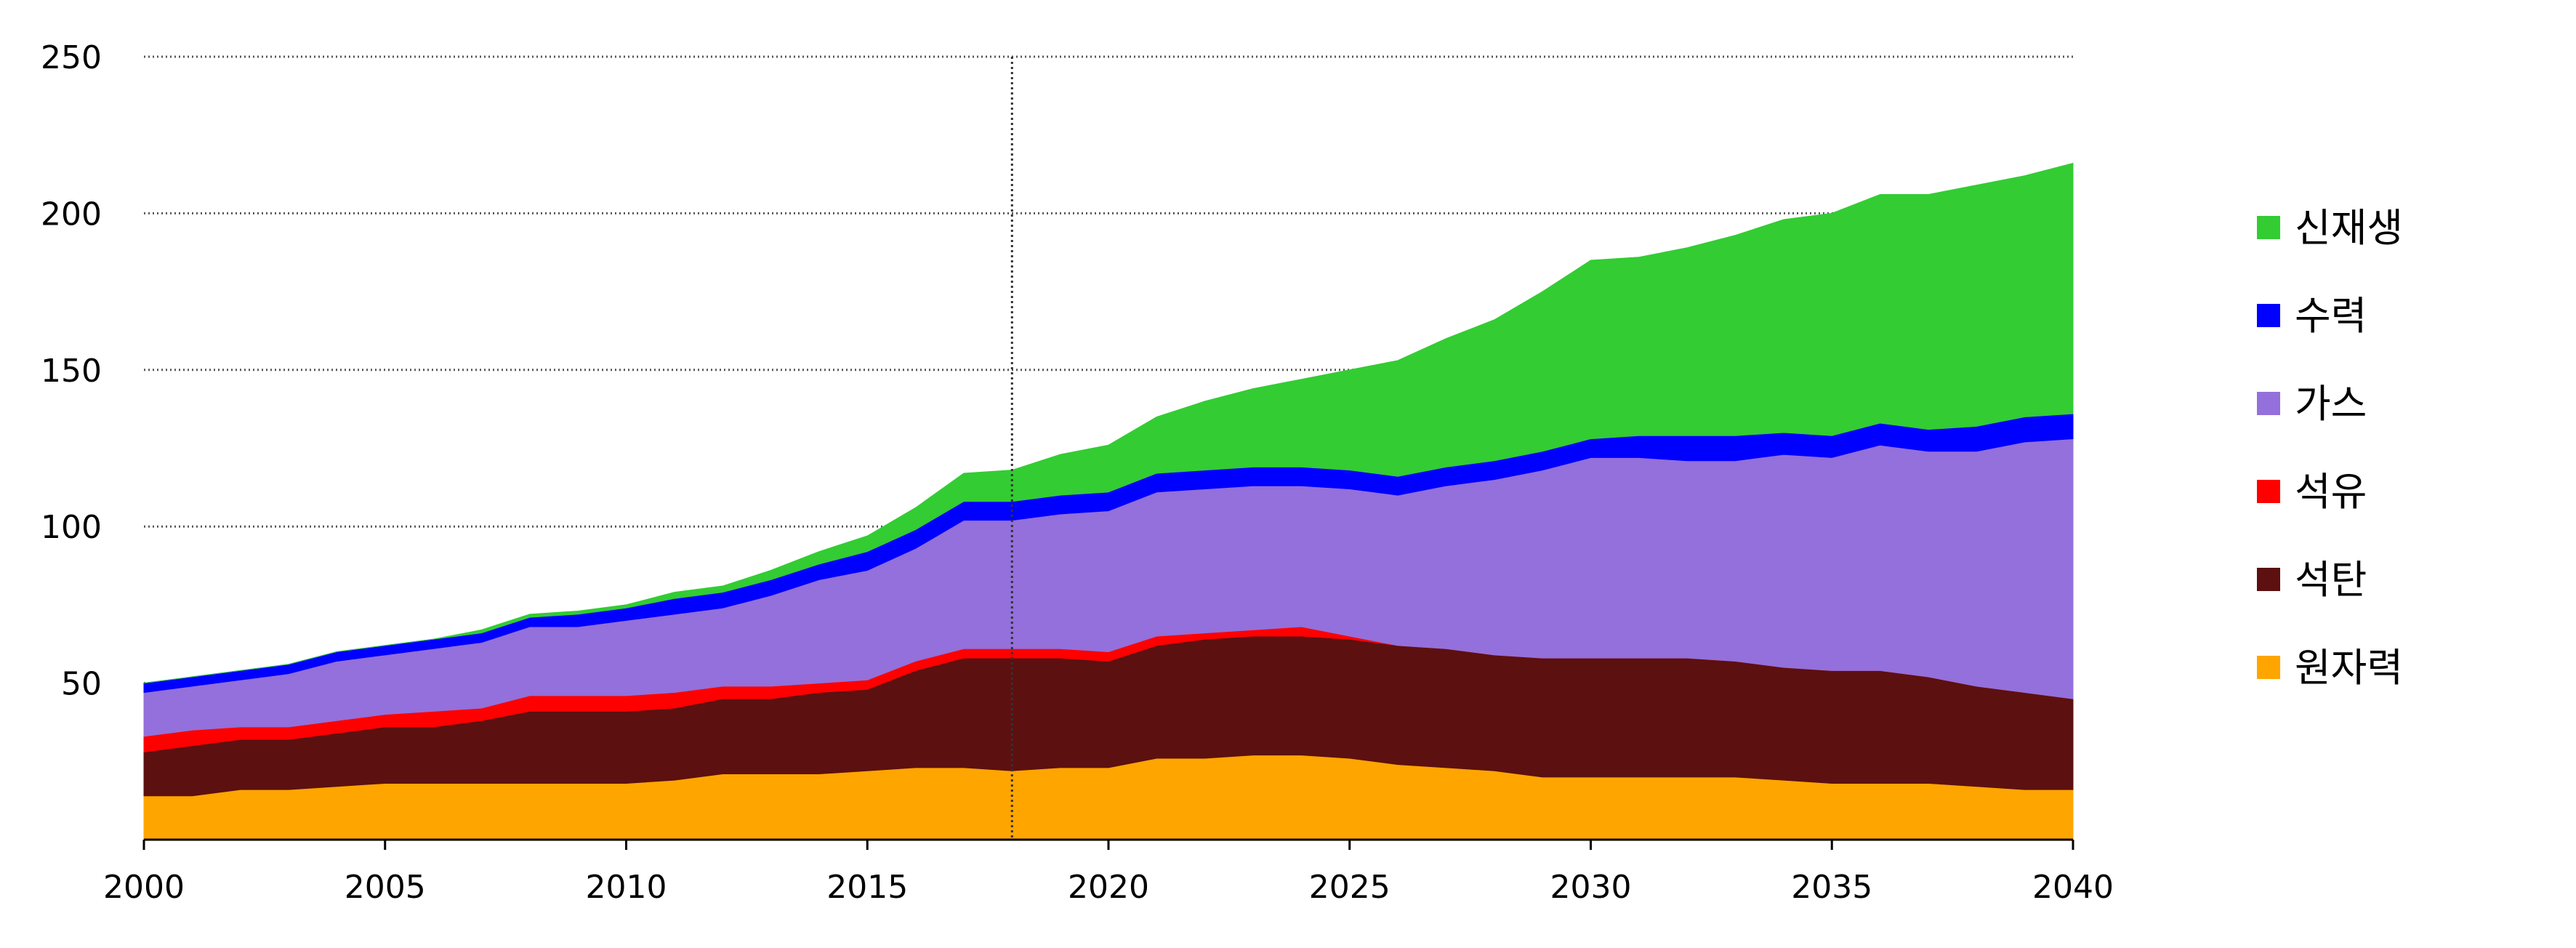 This screenshot has height=948, width=2576. What do you see at coordinates (71, 371) in the screenshot?
I see `y-tick-label: 150` at bounding box center [71, 371].